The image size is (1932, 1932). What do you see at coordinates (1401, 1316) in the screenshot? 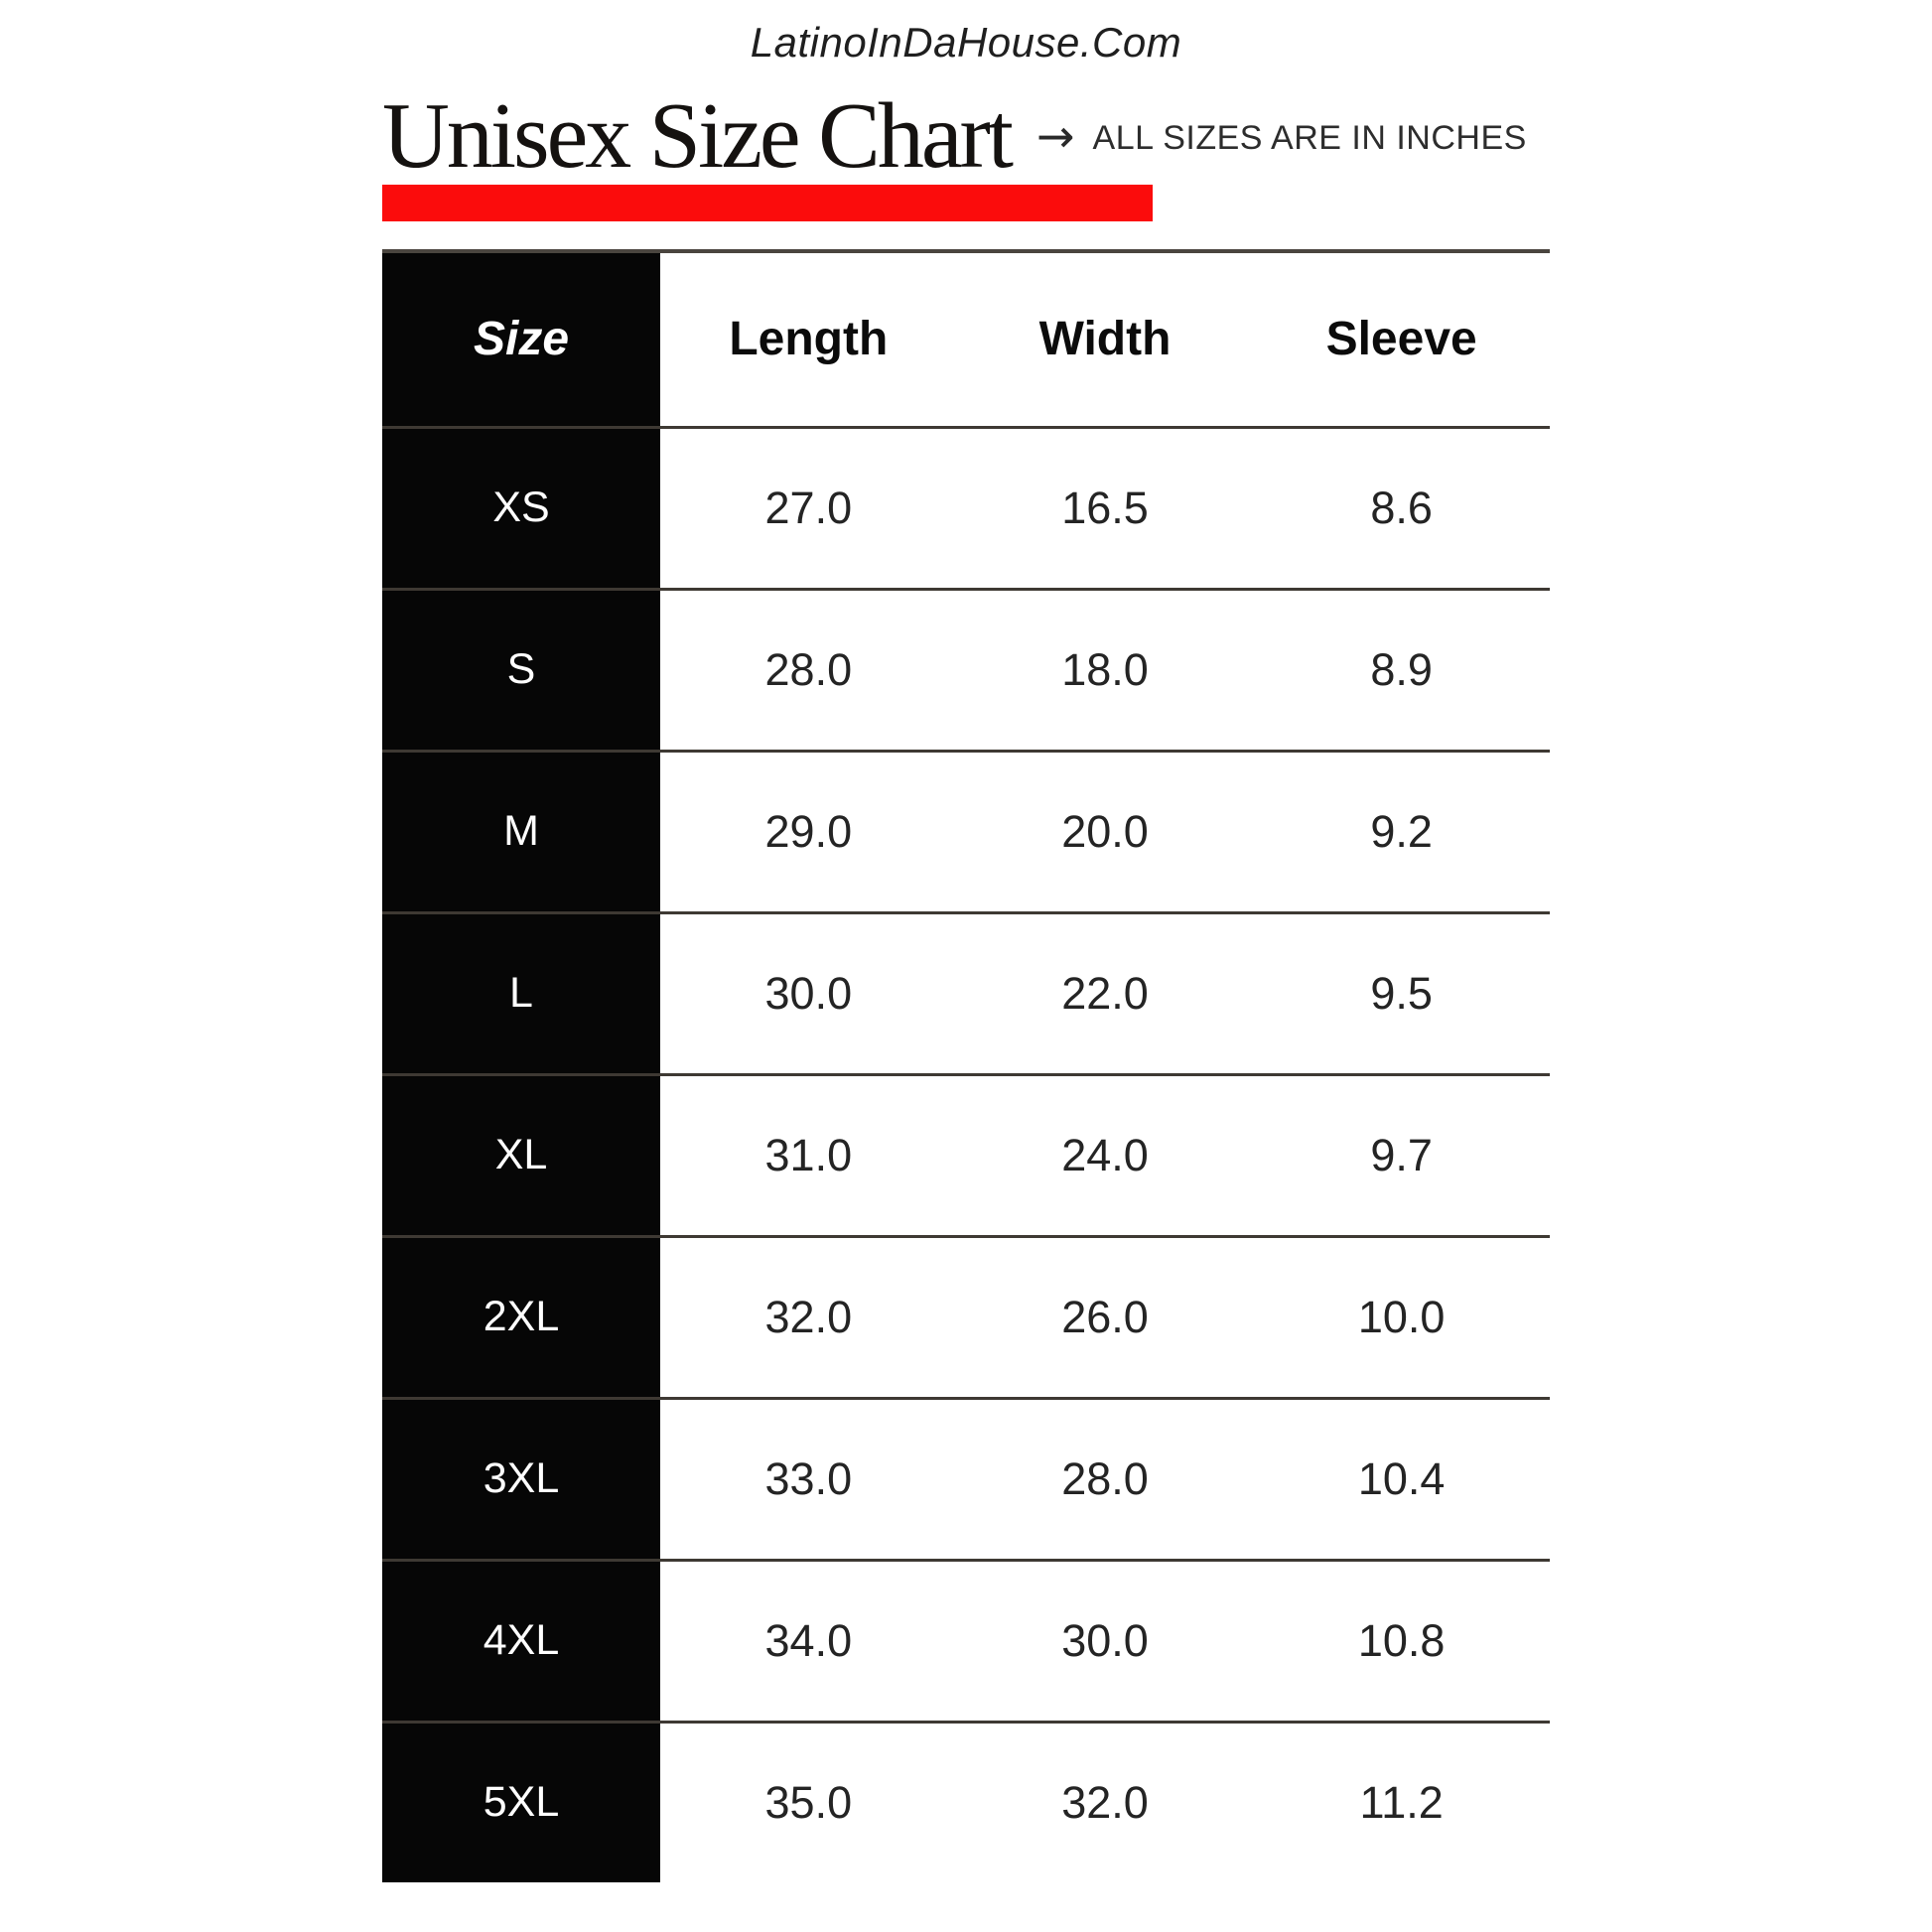
I see `sleeve-cell: 10.0` at bounding box center [1401, 1316].